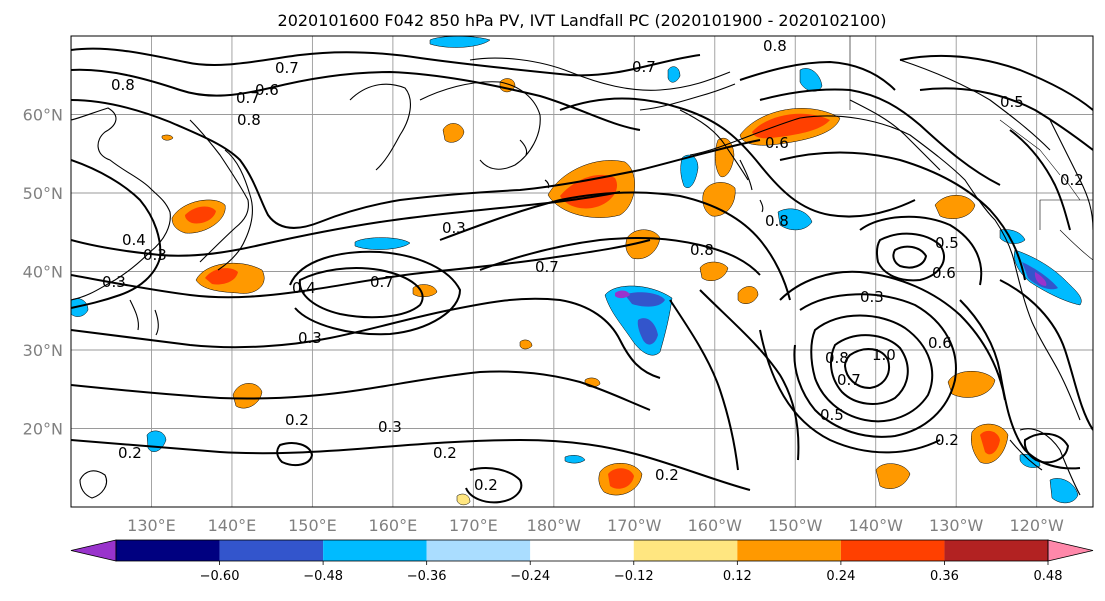 This screenshot has height=601, width=1105. Describe the element at coordinates (1048, 576) in the screenshot. I see `colorbar-tick-label: 0.48` at that location.